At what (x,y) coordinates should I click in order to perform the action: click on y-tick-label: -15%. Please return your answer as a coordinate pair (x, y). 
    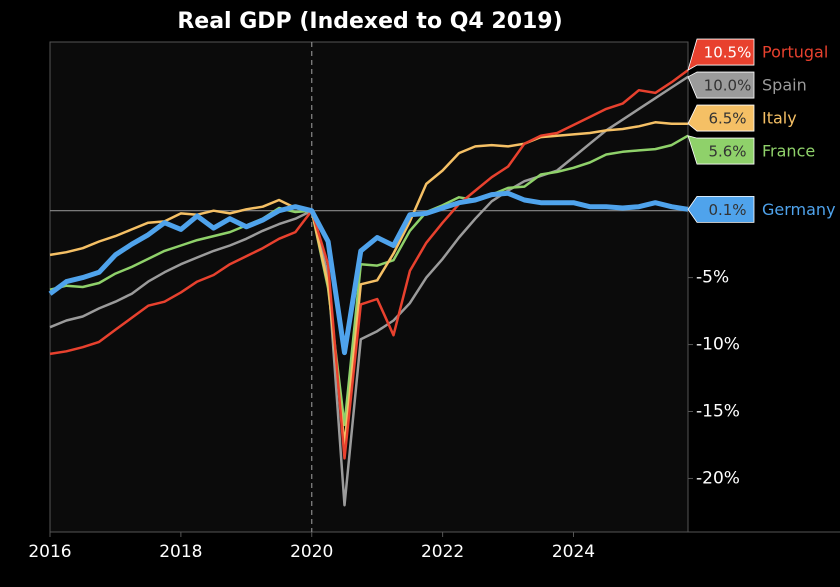
    Looking at the image, I should click on (718, 412).